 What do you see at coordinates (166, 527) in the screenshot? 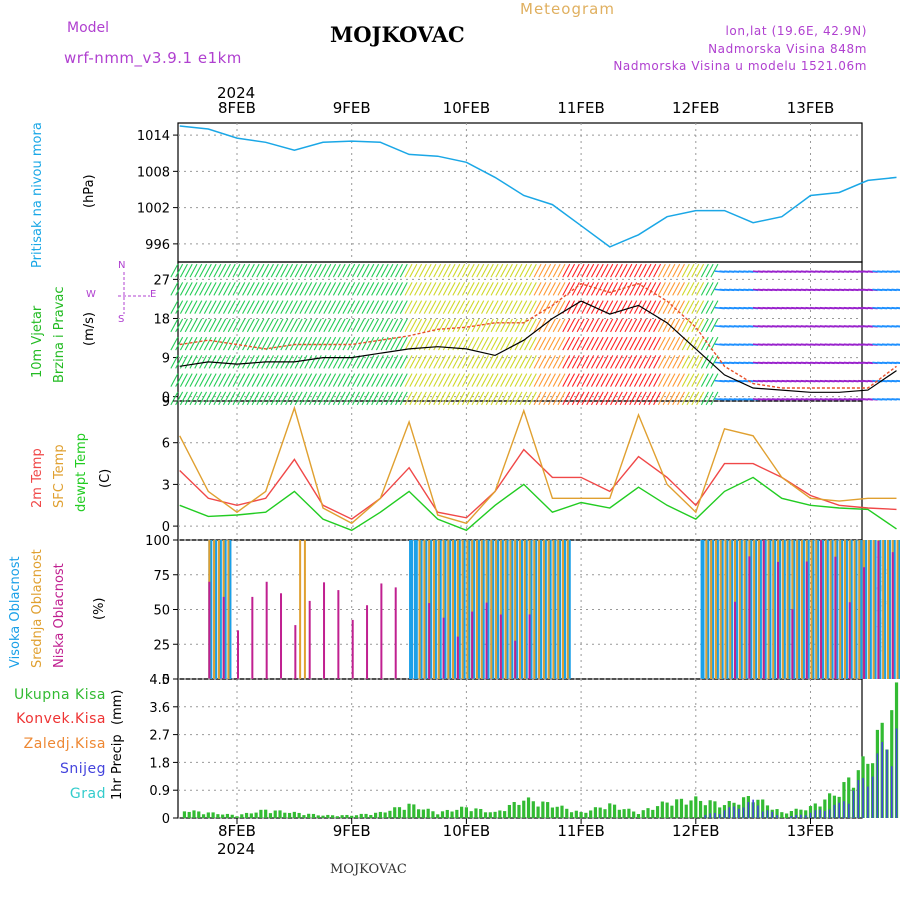
I see `temp-tick-label: 0` at bounding box center [166, 527].